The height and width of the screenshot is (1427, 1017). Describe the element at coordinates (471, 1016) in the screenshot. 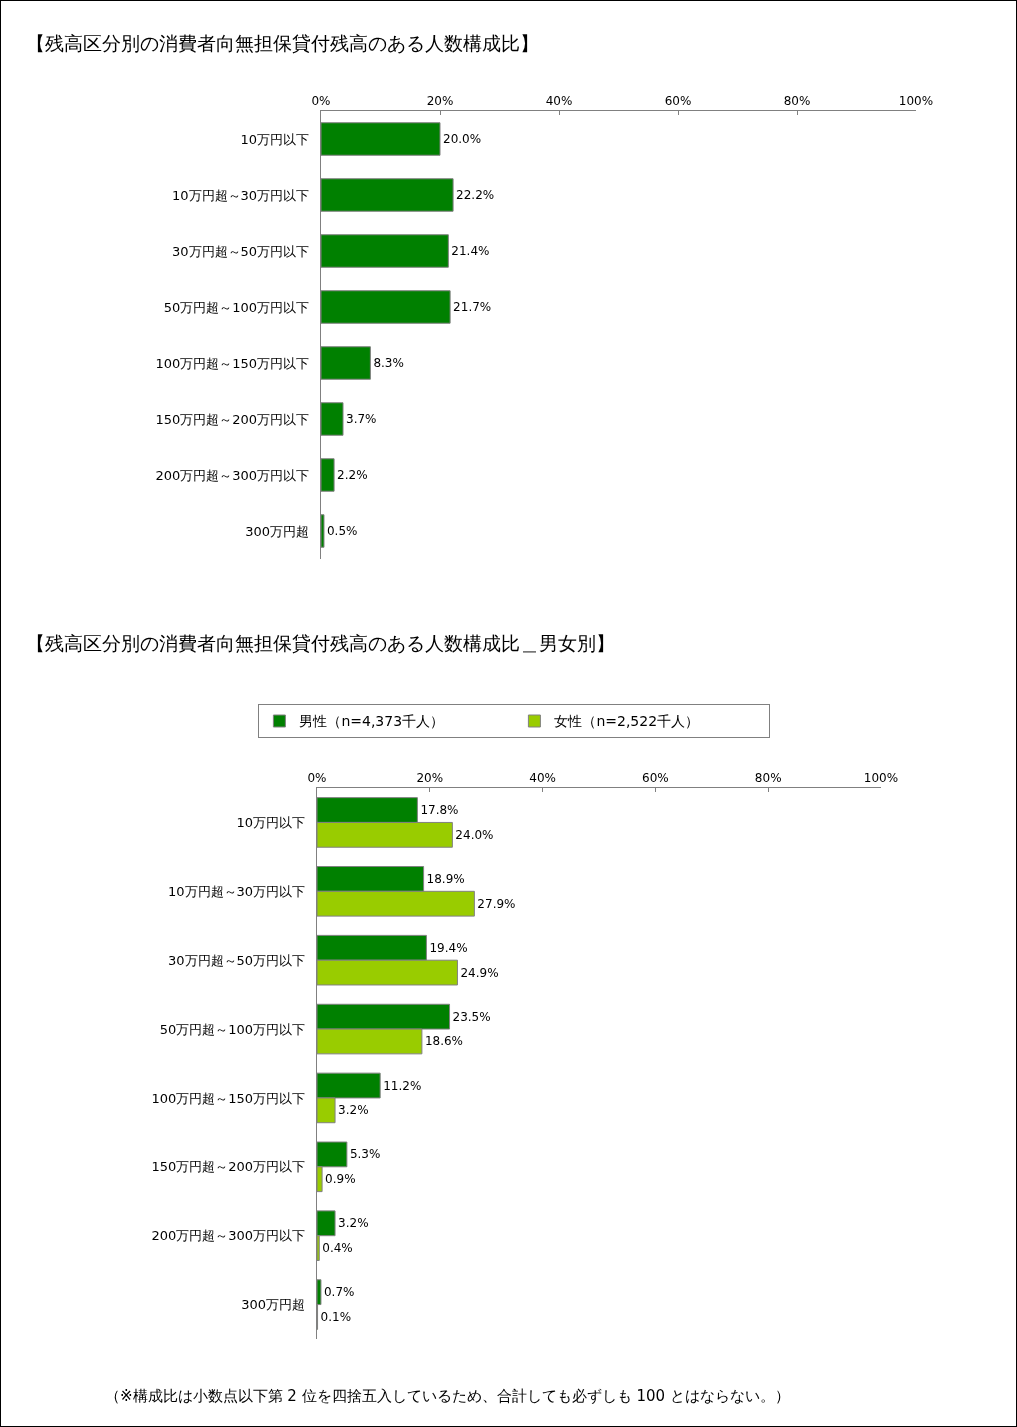

I see `data-label: 23.5%` at that location.